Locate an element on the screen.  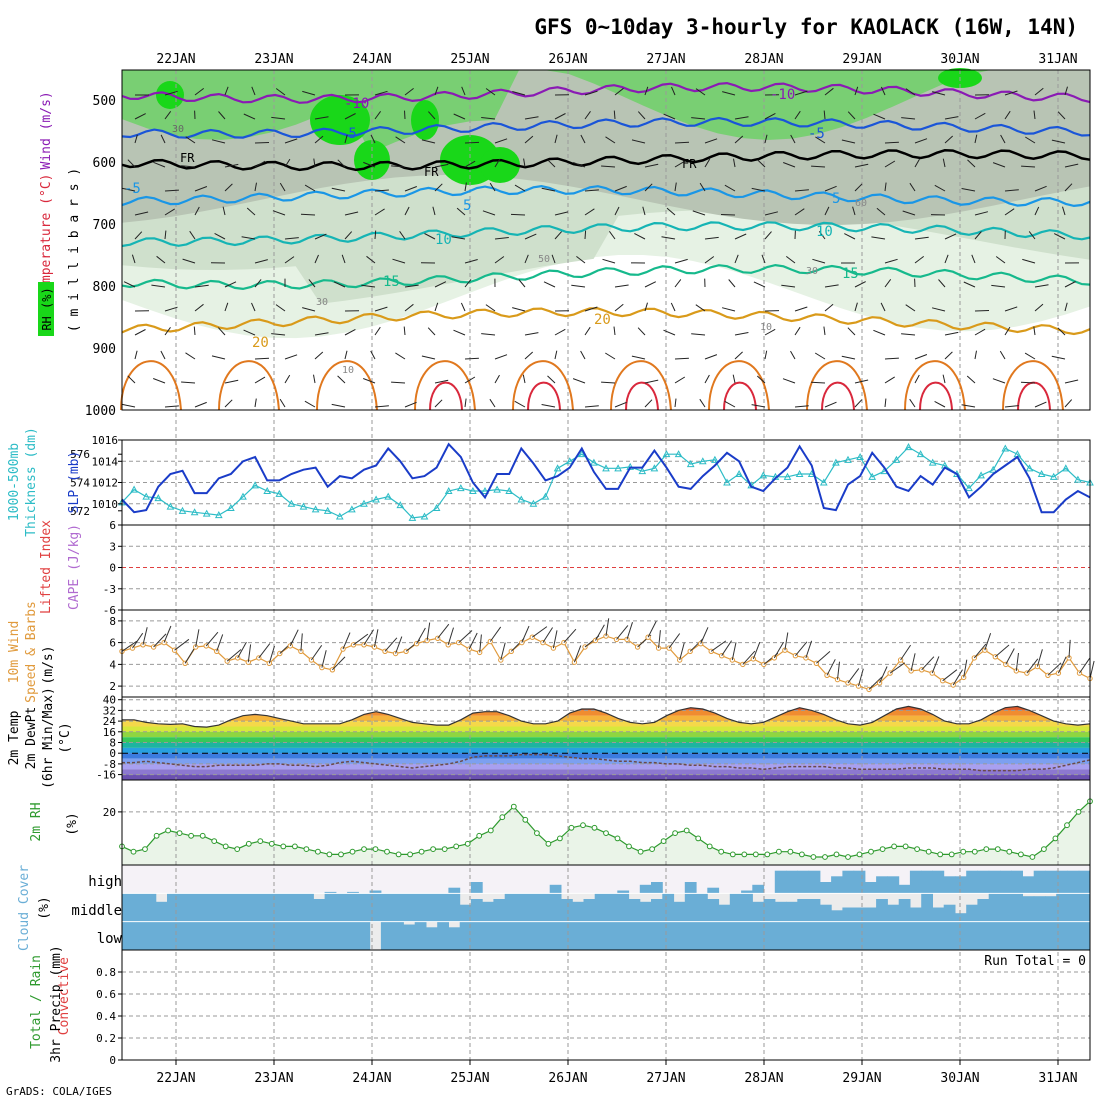
contour-label: -10 is located at coordinates (356, 104).